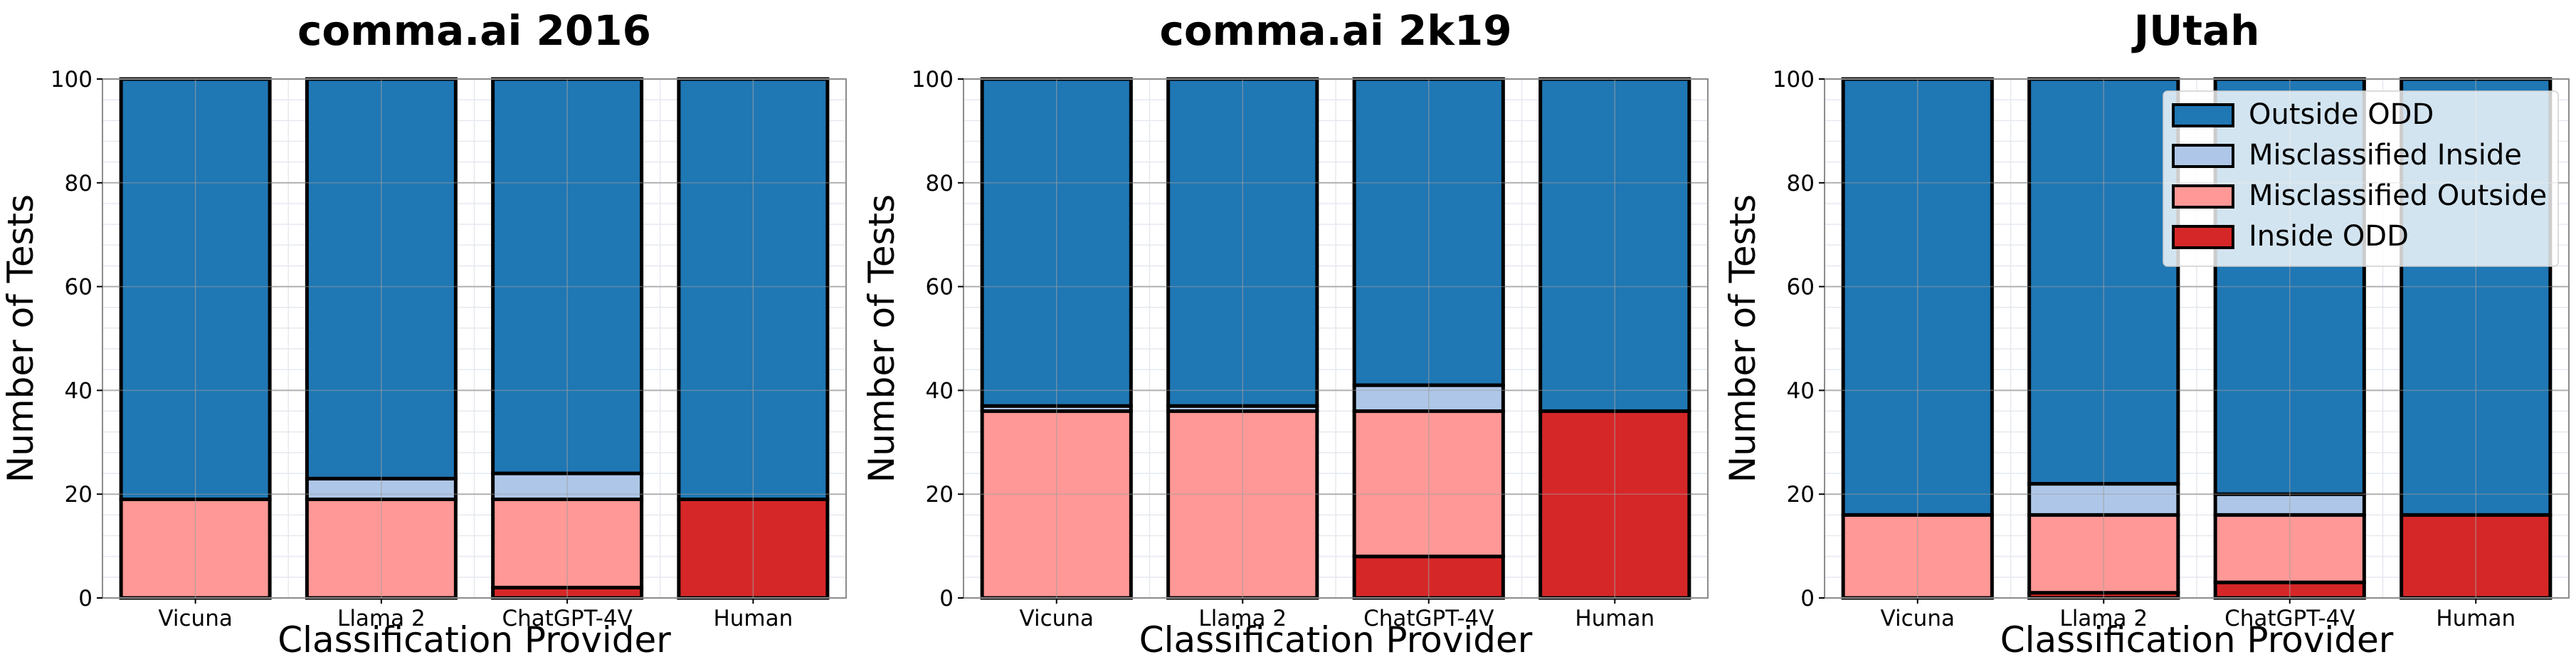 This screenshot has width=2576, height=667. What do you see at coordinates (2203, 115) in the screenshot?
I see `legend-swatch-outside-odd` at bounding box center [2203, 115].